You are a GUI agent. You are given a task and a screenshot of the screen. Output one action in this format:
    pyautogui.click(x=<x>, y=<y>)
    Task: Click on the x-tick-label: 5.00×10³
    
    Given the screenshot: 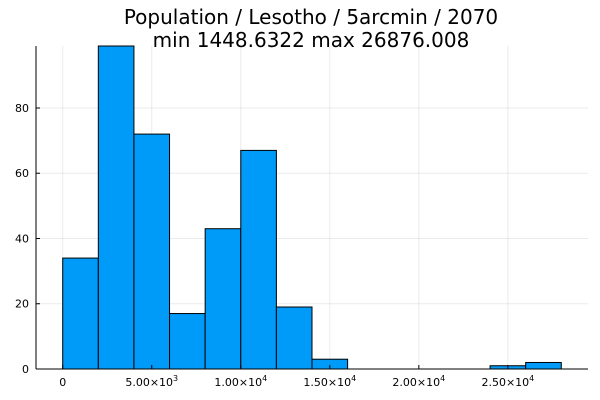 What is the action you would take?
    pyautogui.click(x=151, y=381)
    